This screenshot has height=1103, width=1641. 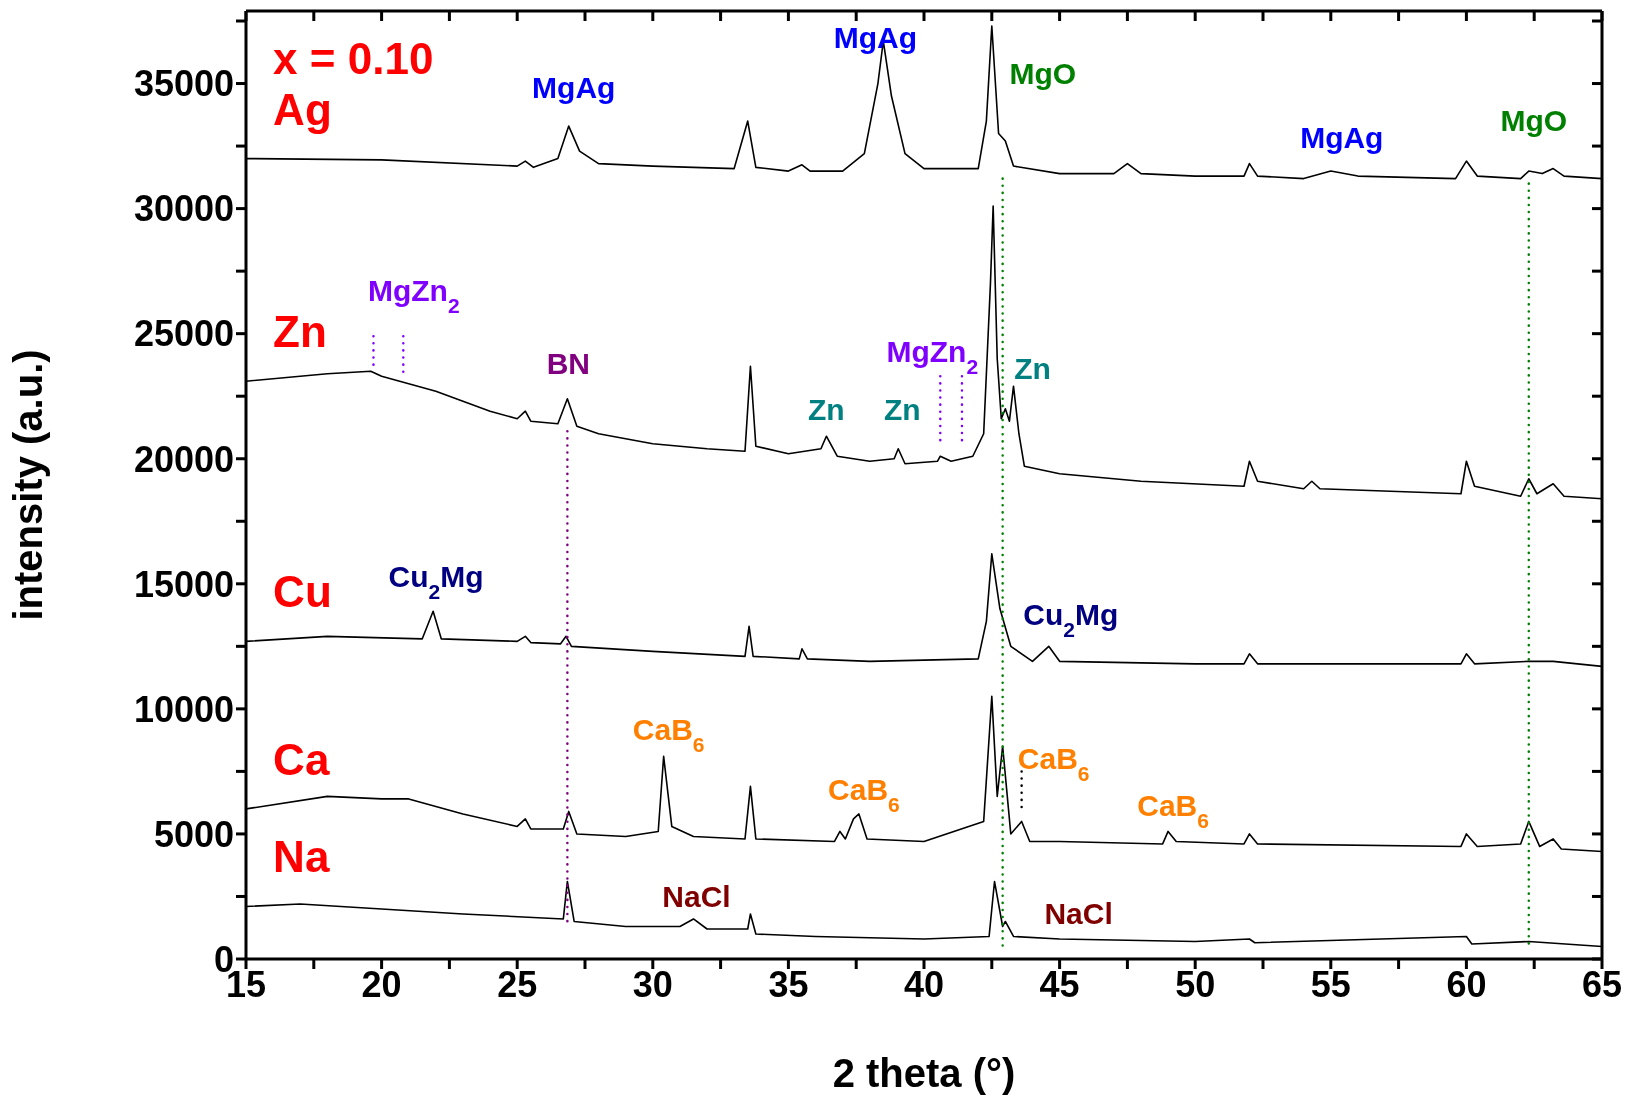 What do you see at coordinates (183, 709) in the screenshot?
I see `y-tick-label: 10000` at bounding box center [183, 709].